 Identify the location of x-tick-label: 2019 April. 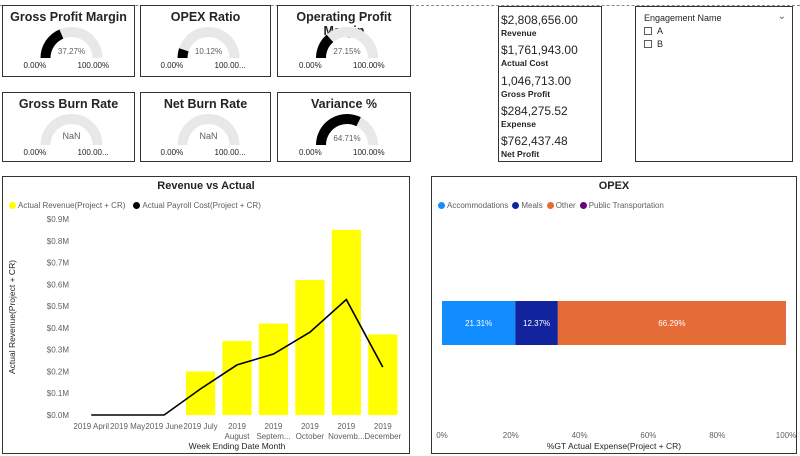
(91, 426).